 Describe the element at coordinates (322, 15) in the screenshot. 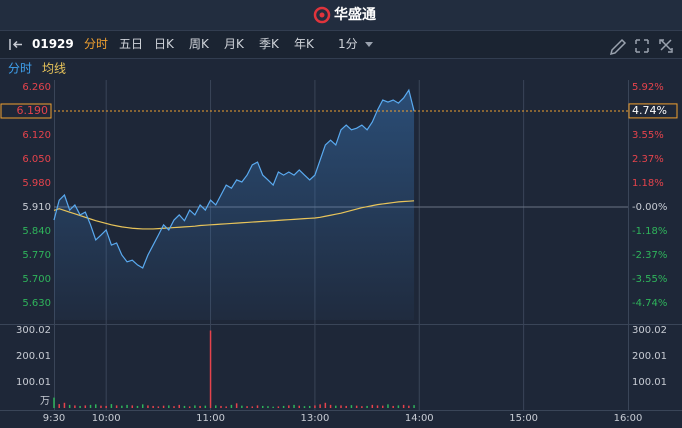

I see `logo-icon` at that location.